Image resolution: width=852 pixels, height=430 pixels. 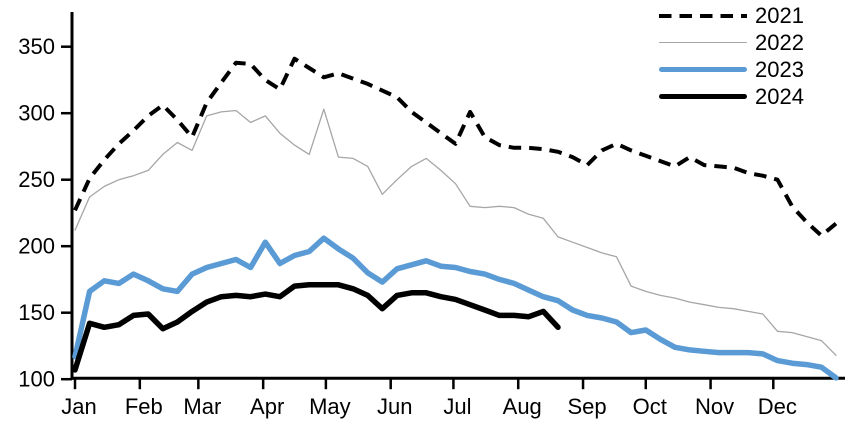 What do you see at coordinates (36, 379) in the screenshot?
I see `y-tick-label: 100` at bounding box center [36, 379].